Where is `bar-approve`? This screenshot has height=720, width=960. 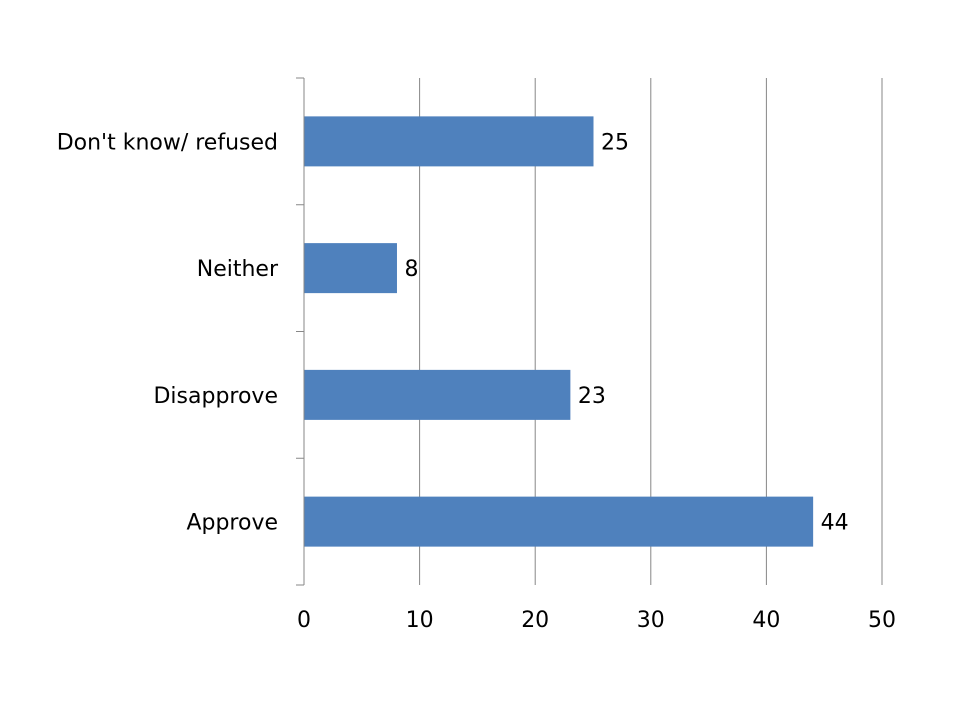
bar-approve is located at coordinates (559, 521).